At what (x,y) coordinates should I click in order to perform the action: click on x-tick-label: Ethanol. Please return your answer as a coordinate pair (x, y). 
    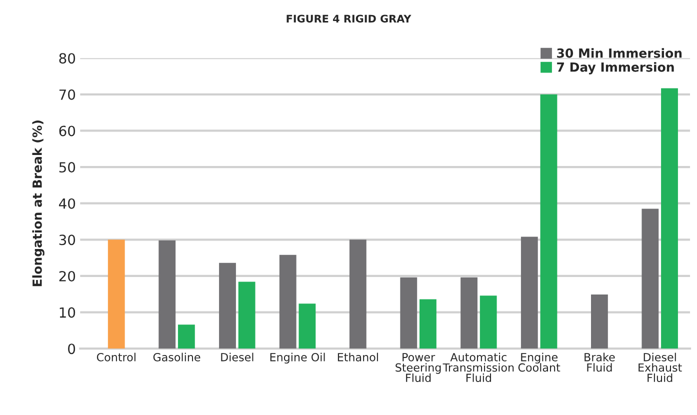
    Looking at the image, I should click on (358, 357).